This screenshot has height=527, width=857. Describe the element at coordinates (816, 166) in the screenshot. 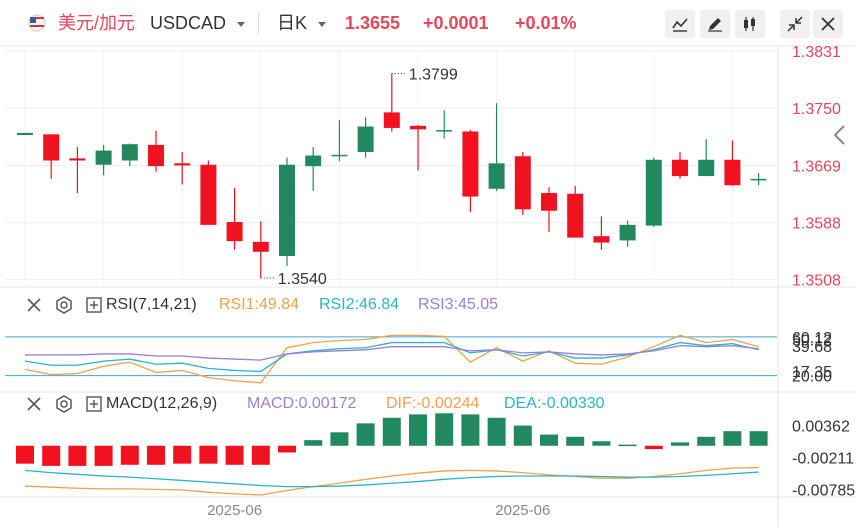

I see `price-axis-label: 1.3669` at that location.